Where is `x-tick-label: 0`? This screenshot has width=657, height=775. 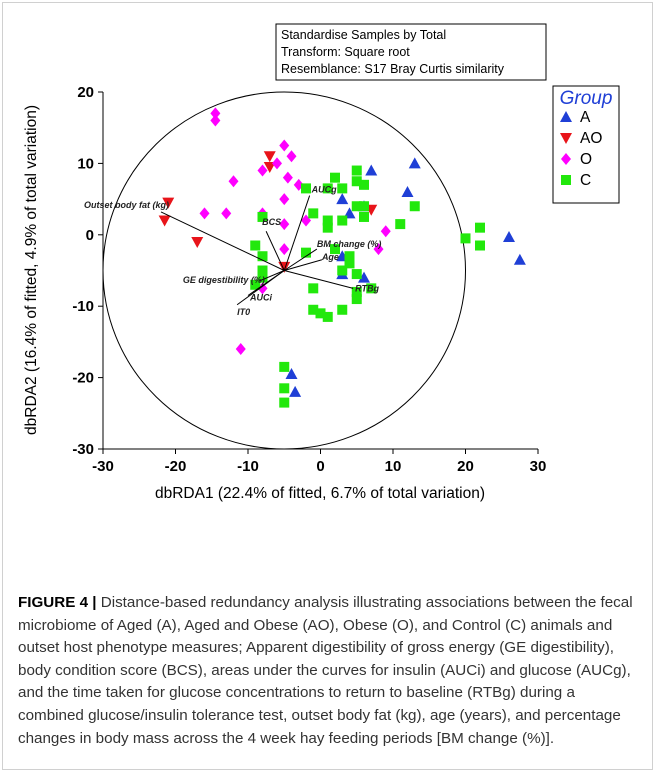 x-tick-label: 0 is located at coordinates (320, 466).